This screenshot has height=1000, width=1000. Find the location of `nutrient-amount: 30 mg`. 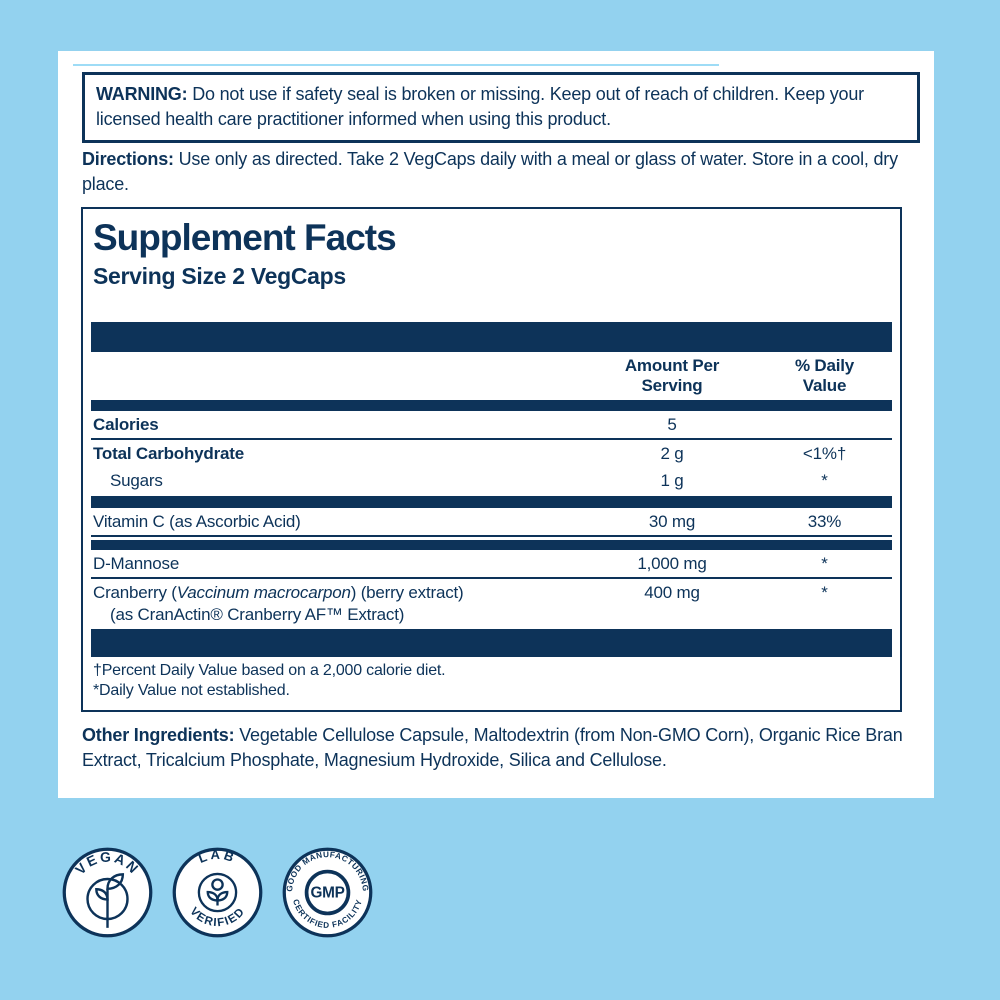

nutrient-amount: 30 mg is located at coordinates (672, 521).